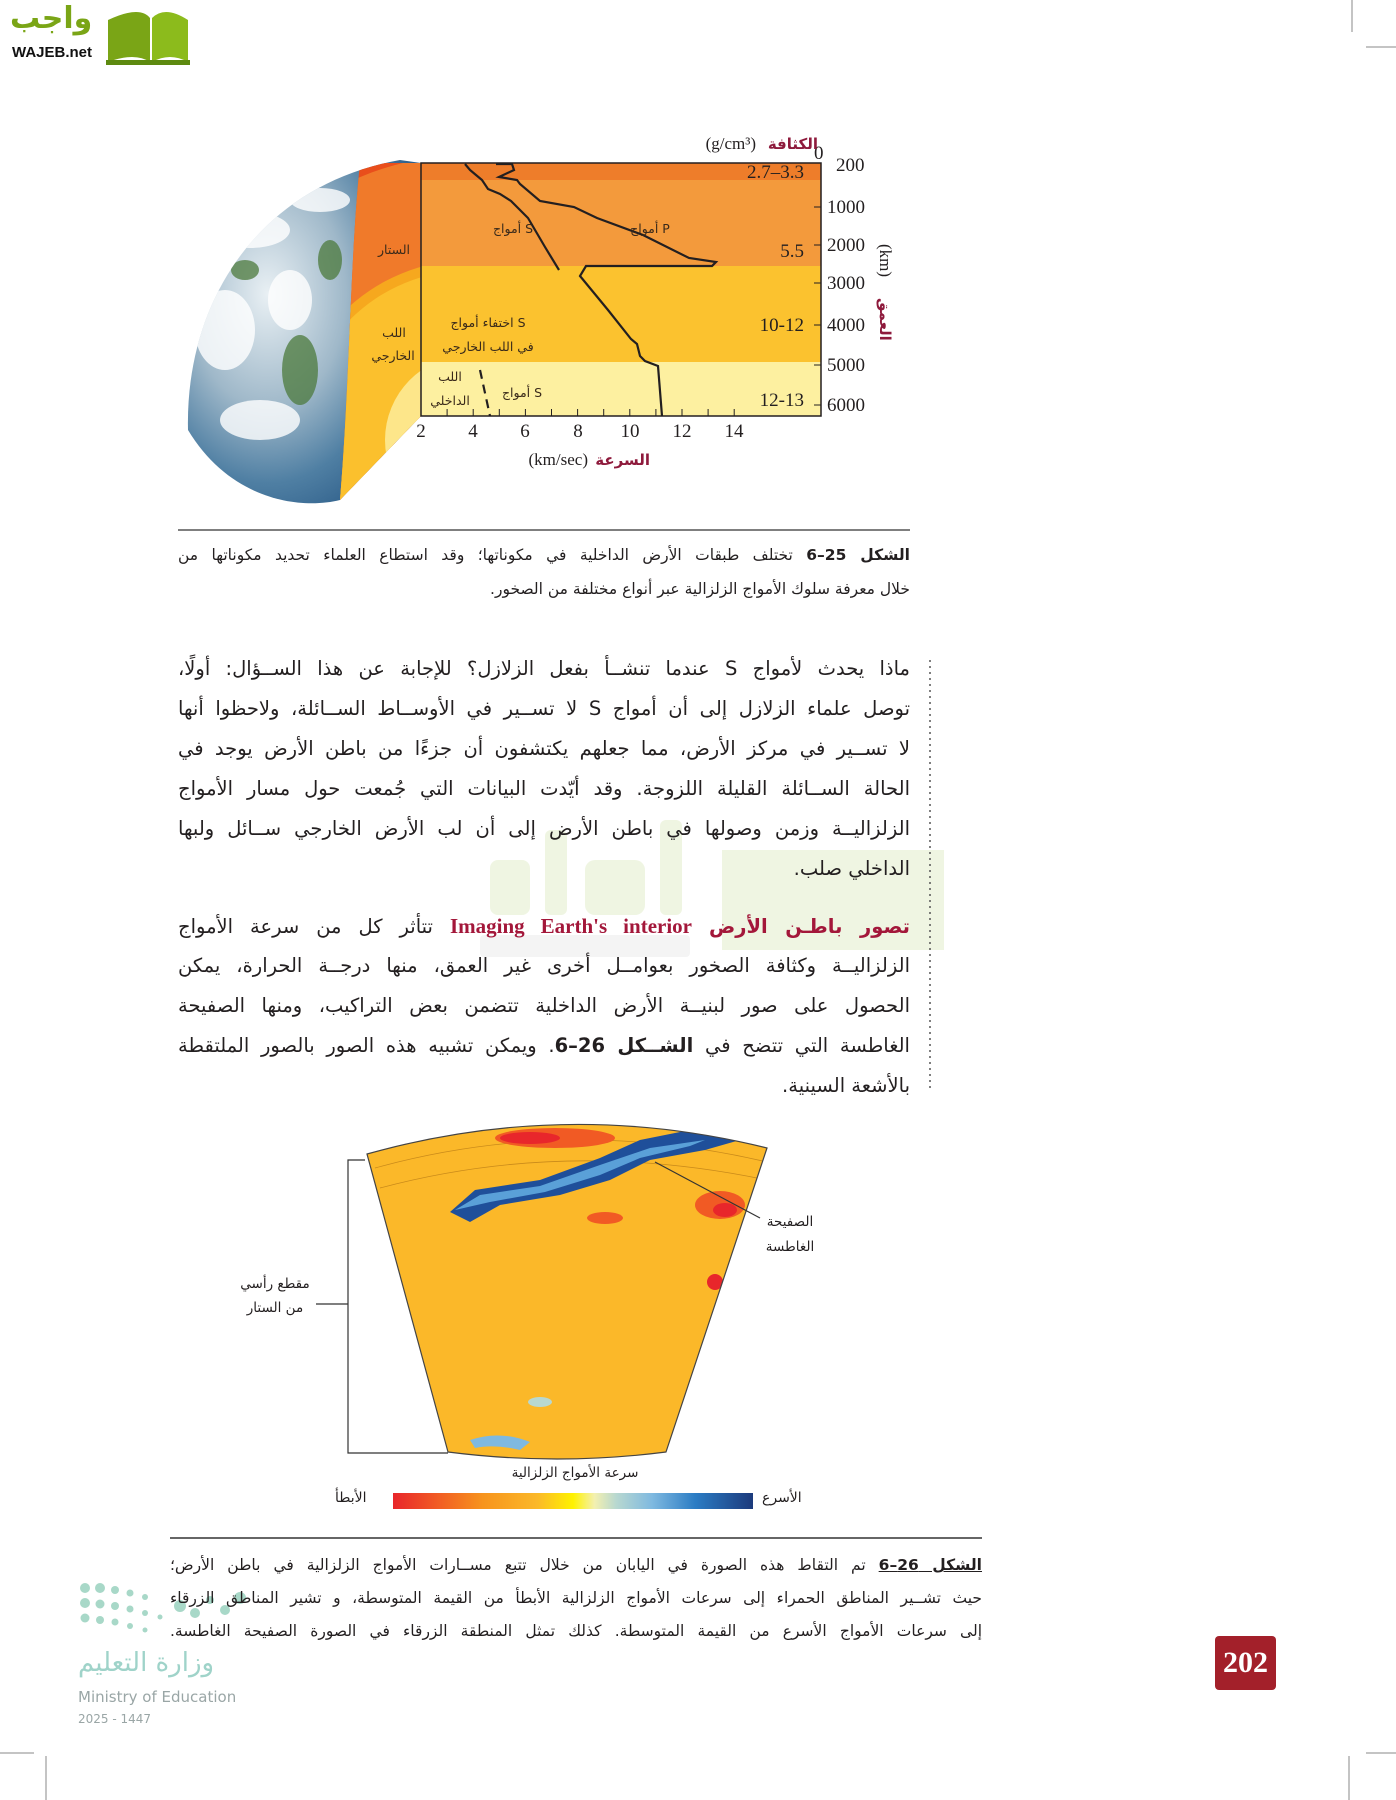  I want to click on depth-tick: 200, so click(850, 165).